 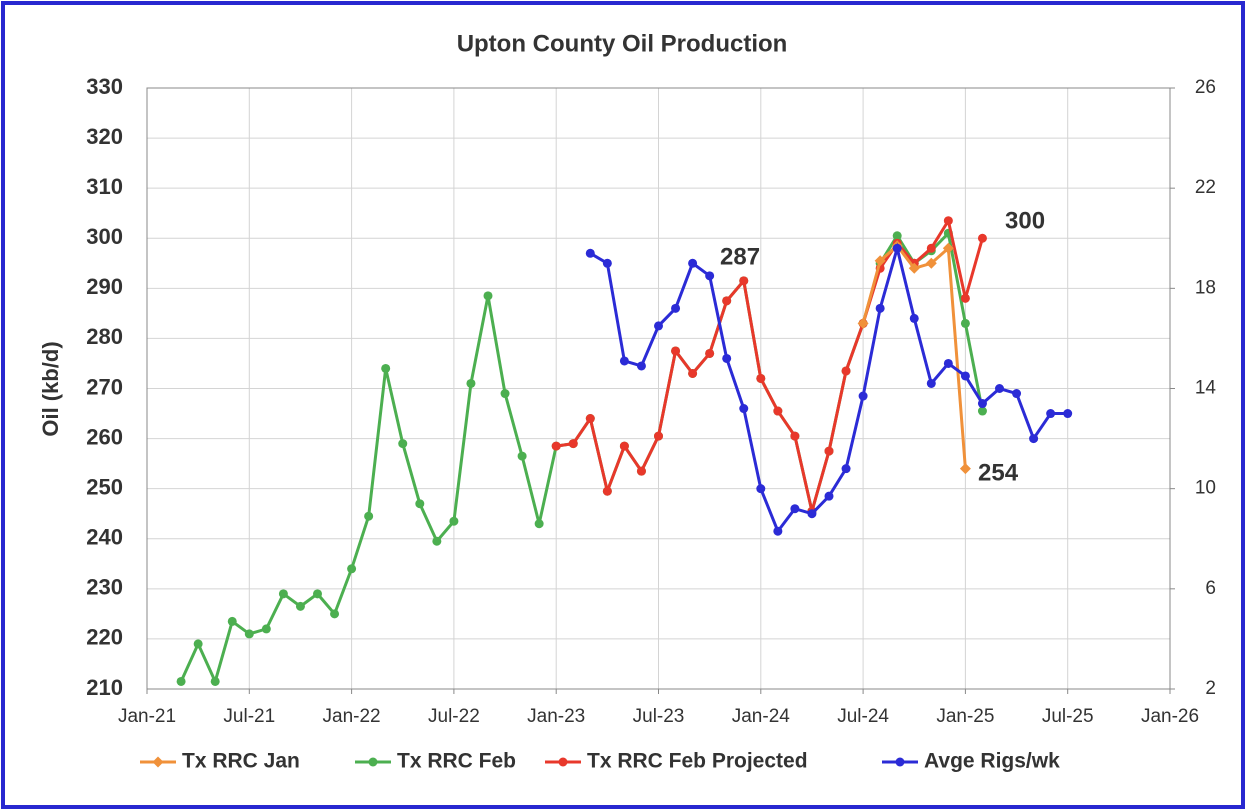 I want to click on y-tick-label: 330, so click(x=104, y=86).